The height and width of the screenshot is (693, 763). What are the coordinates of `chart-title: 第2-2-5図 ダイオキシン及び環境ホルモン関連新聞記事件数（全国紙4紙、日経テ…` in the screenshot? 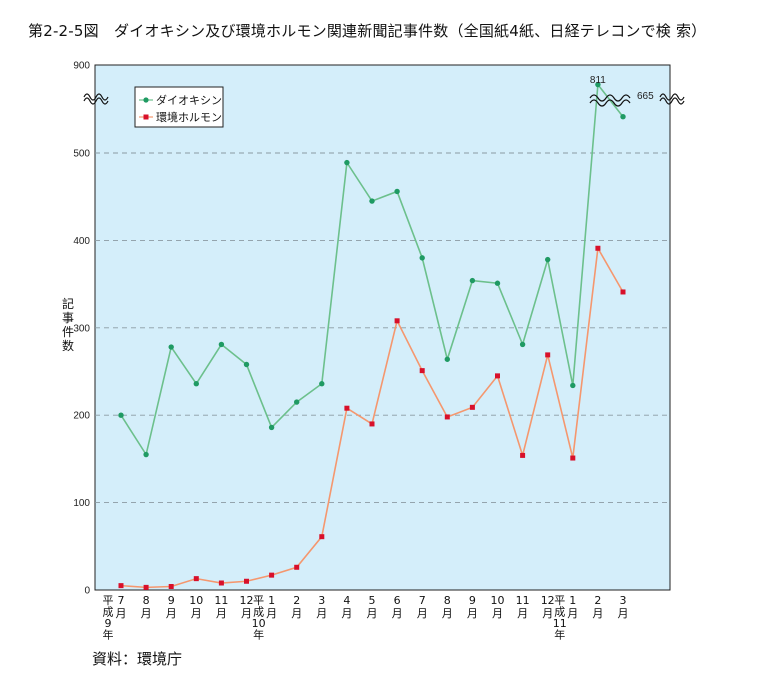 It's located at (367, 31).